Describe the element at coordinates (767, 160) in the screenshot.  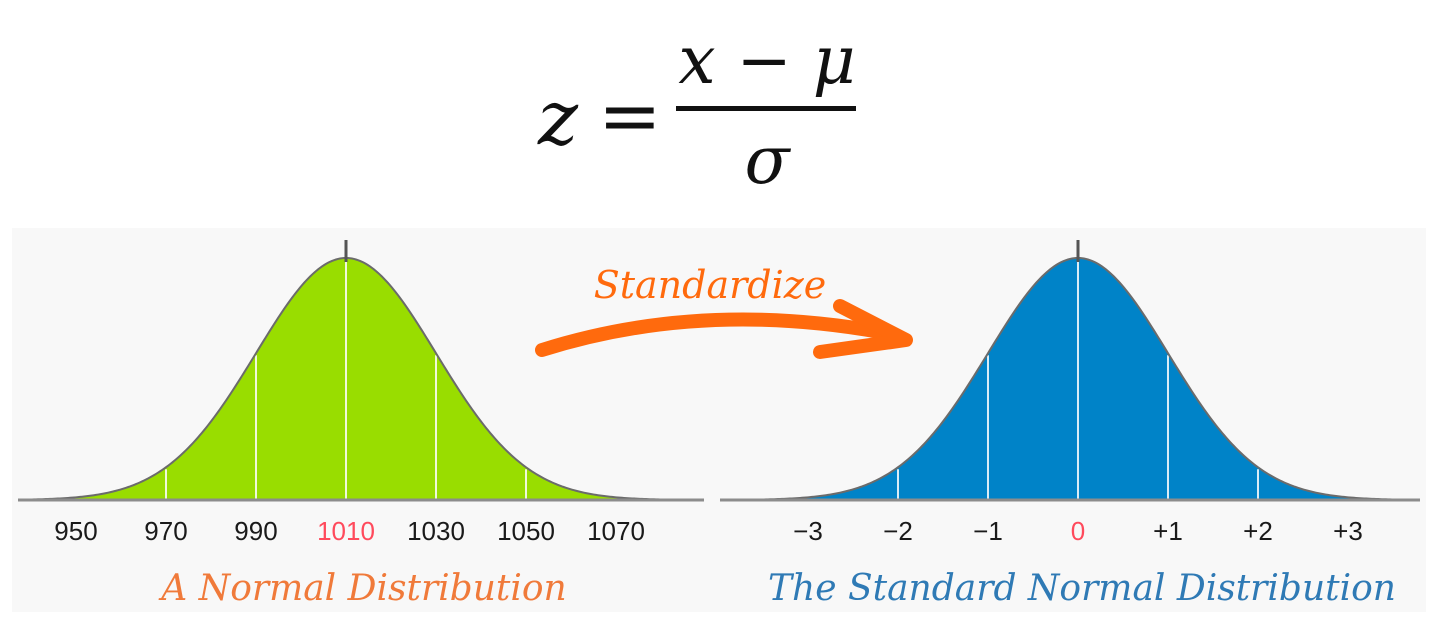
I see `formula-denominator: σ` at that location.